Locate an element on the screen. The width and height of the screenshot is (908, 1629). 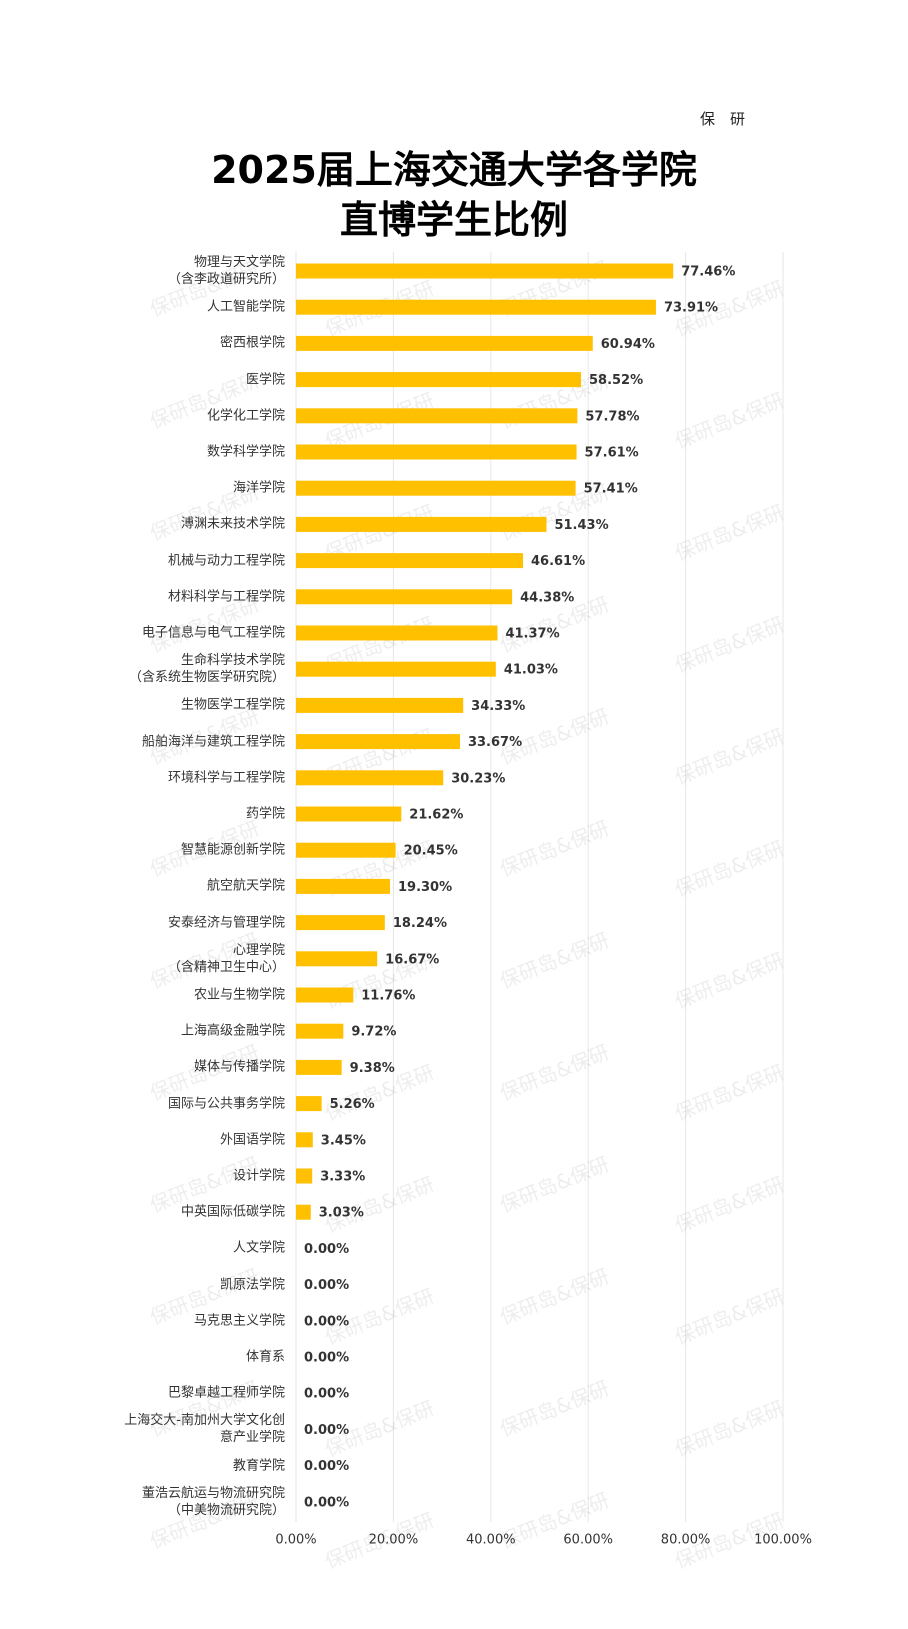
value-label: 51.43% is located at coordinates (581, 525).